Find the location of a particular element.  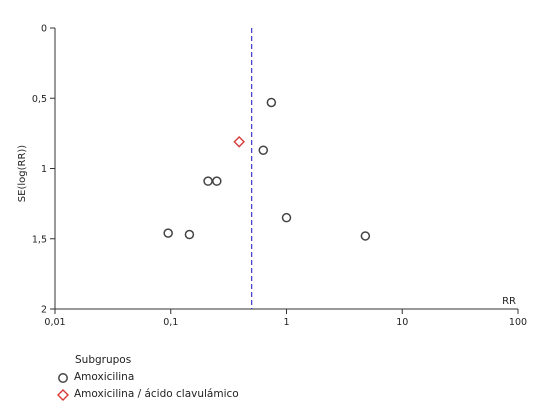

legend-title: Subgrupos is located at coordinates (103, 360).